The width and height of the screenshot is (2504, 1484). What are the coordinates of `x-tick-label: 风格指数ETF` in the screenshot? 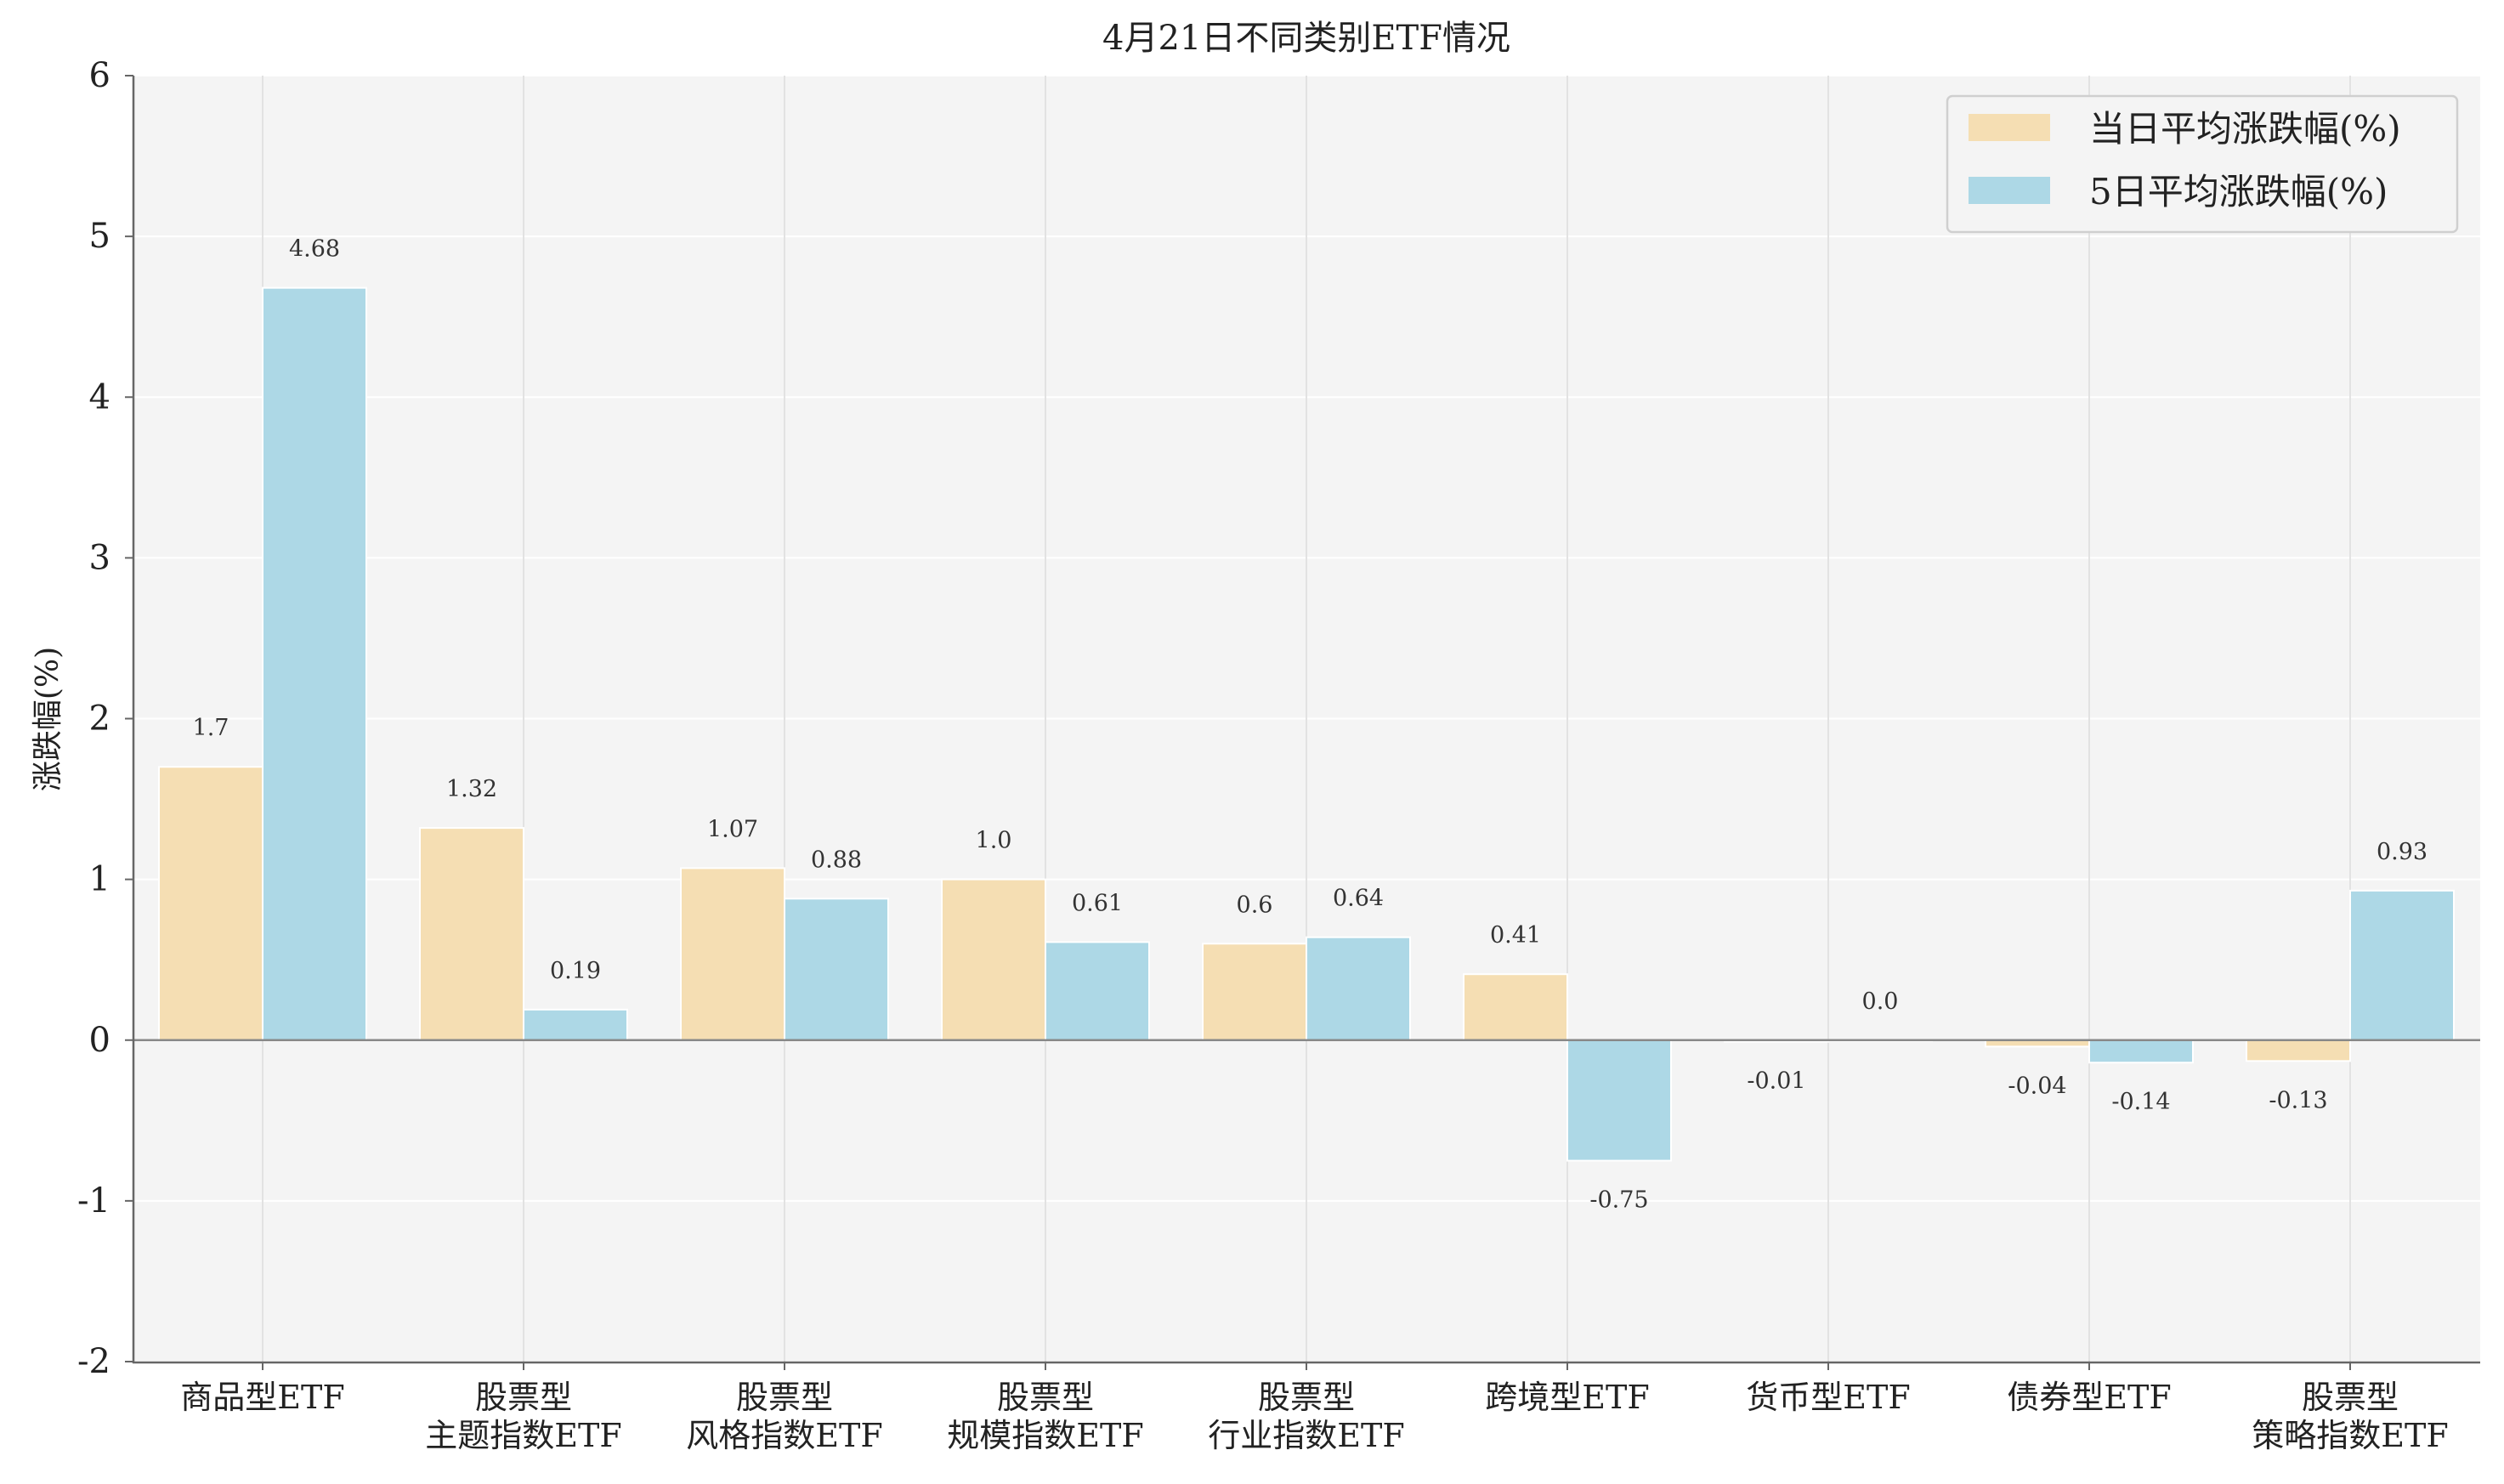 It's located at (784, 1435).